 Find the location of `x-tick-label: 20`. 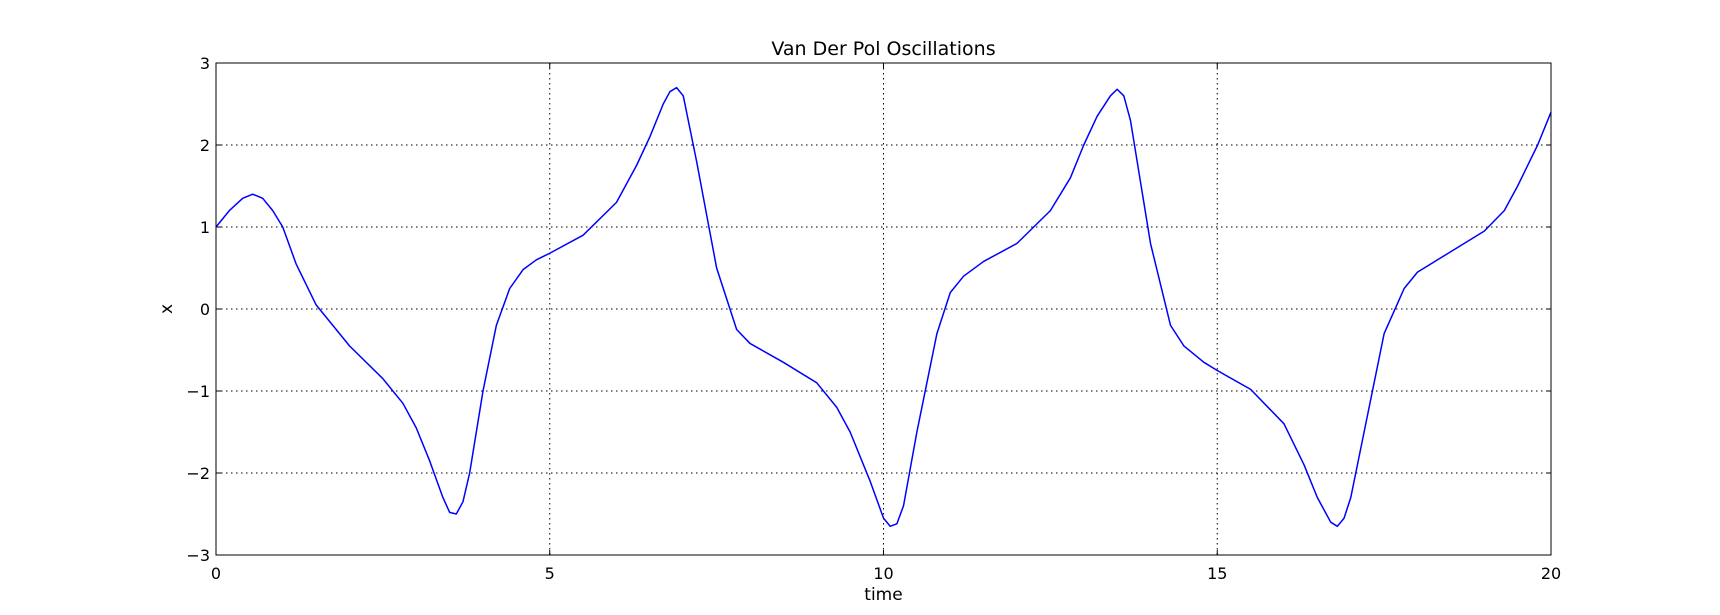

x-tick-label: 20 is located at coordinates (1551, 573).